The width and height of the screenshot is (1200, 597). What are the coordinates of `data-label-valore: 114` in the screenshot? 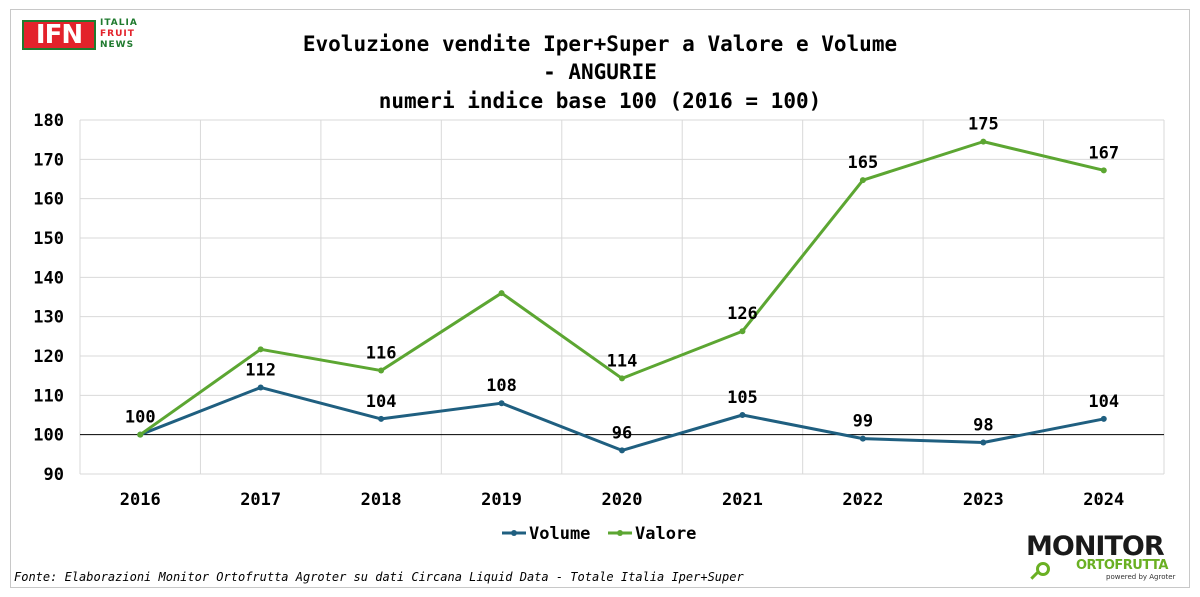 It's located at (622, 361).